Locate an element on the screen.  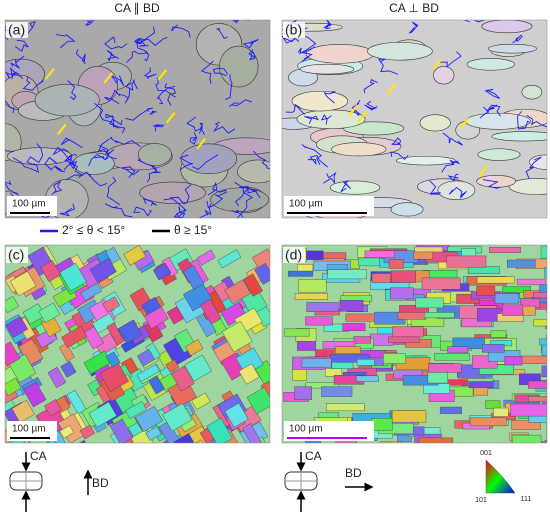
panel-label: (b) is located at coordinates (293, 30).